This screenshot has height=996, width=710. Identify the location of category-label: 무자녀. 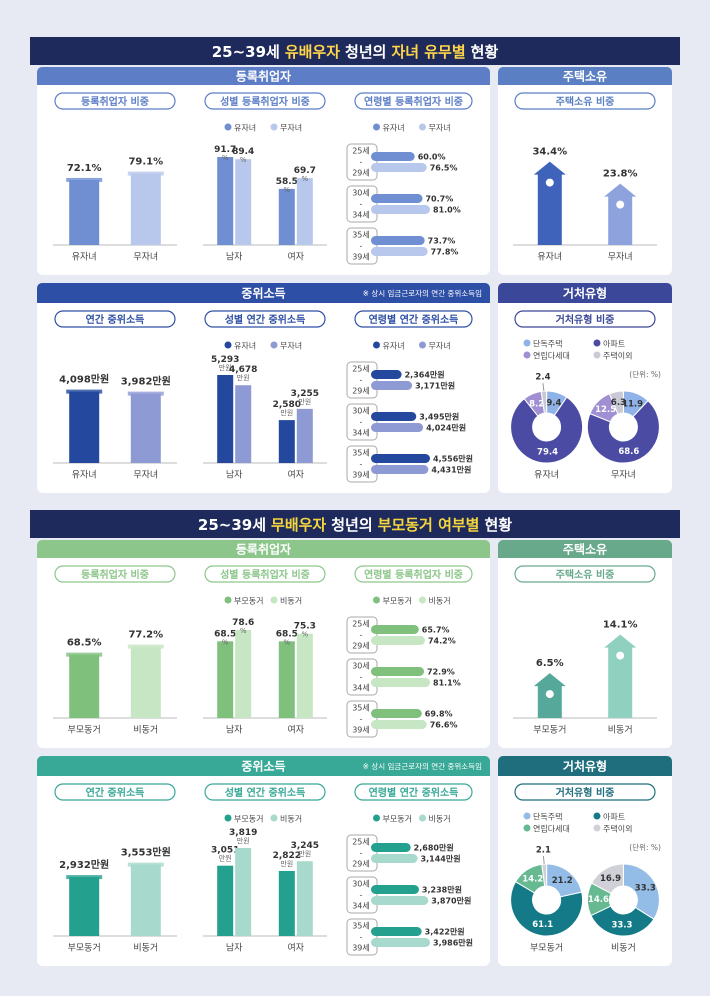
(623, 475).